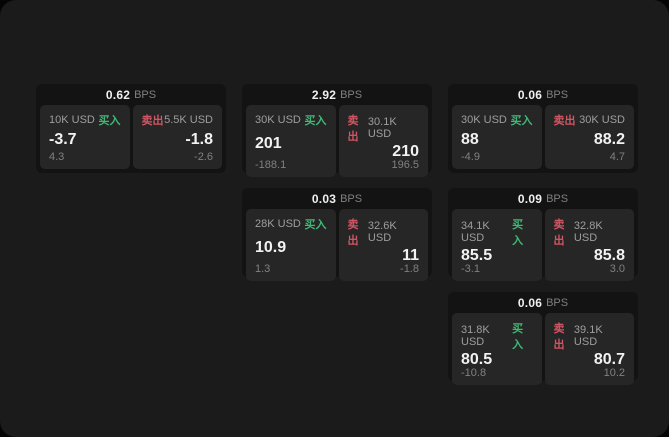 This screenshot has width=669, height=437. Describe the element at coordinates (617, 269) in the screenshot. I see `sell-change: 3.0` at that location.